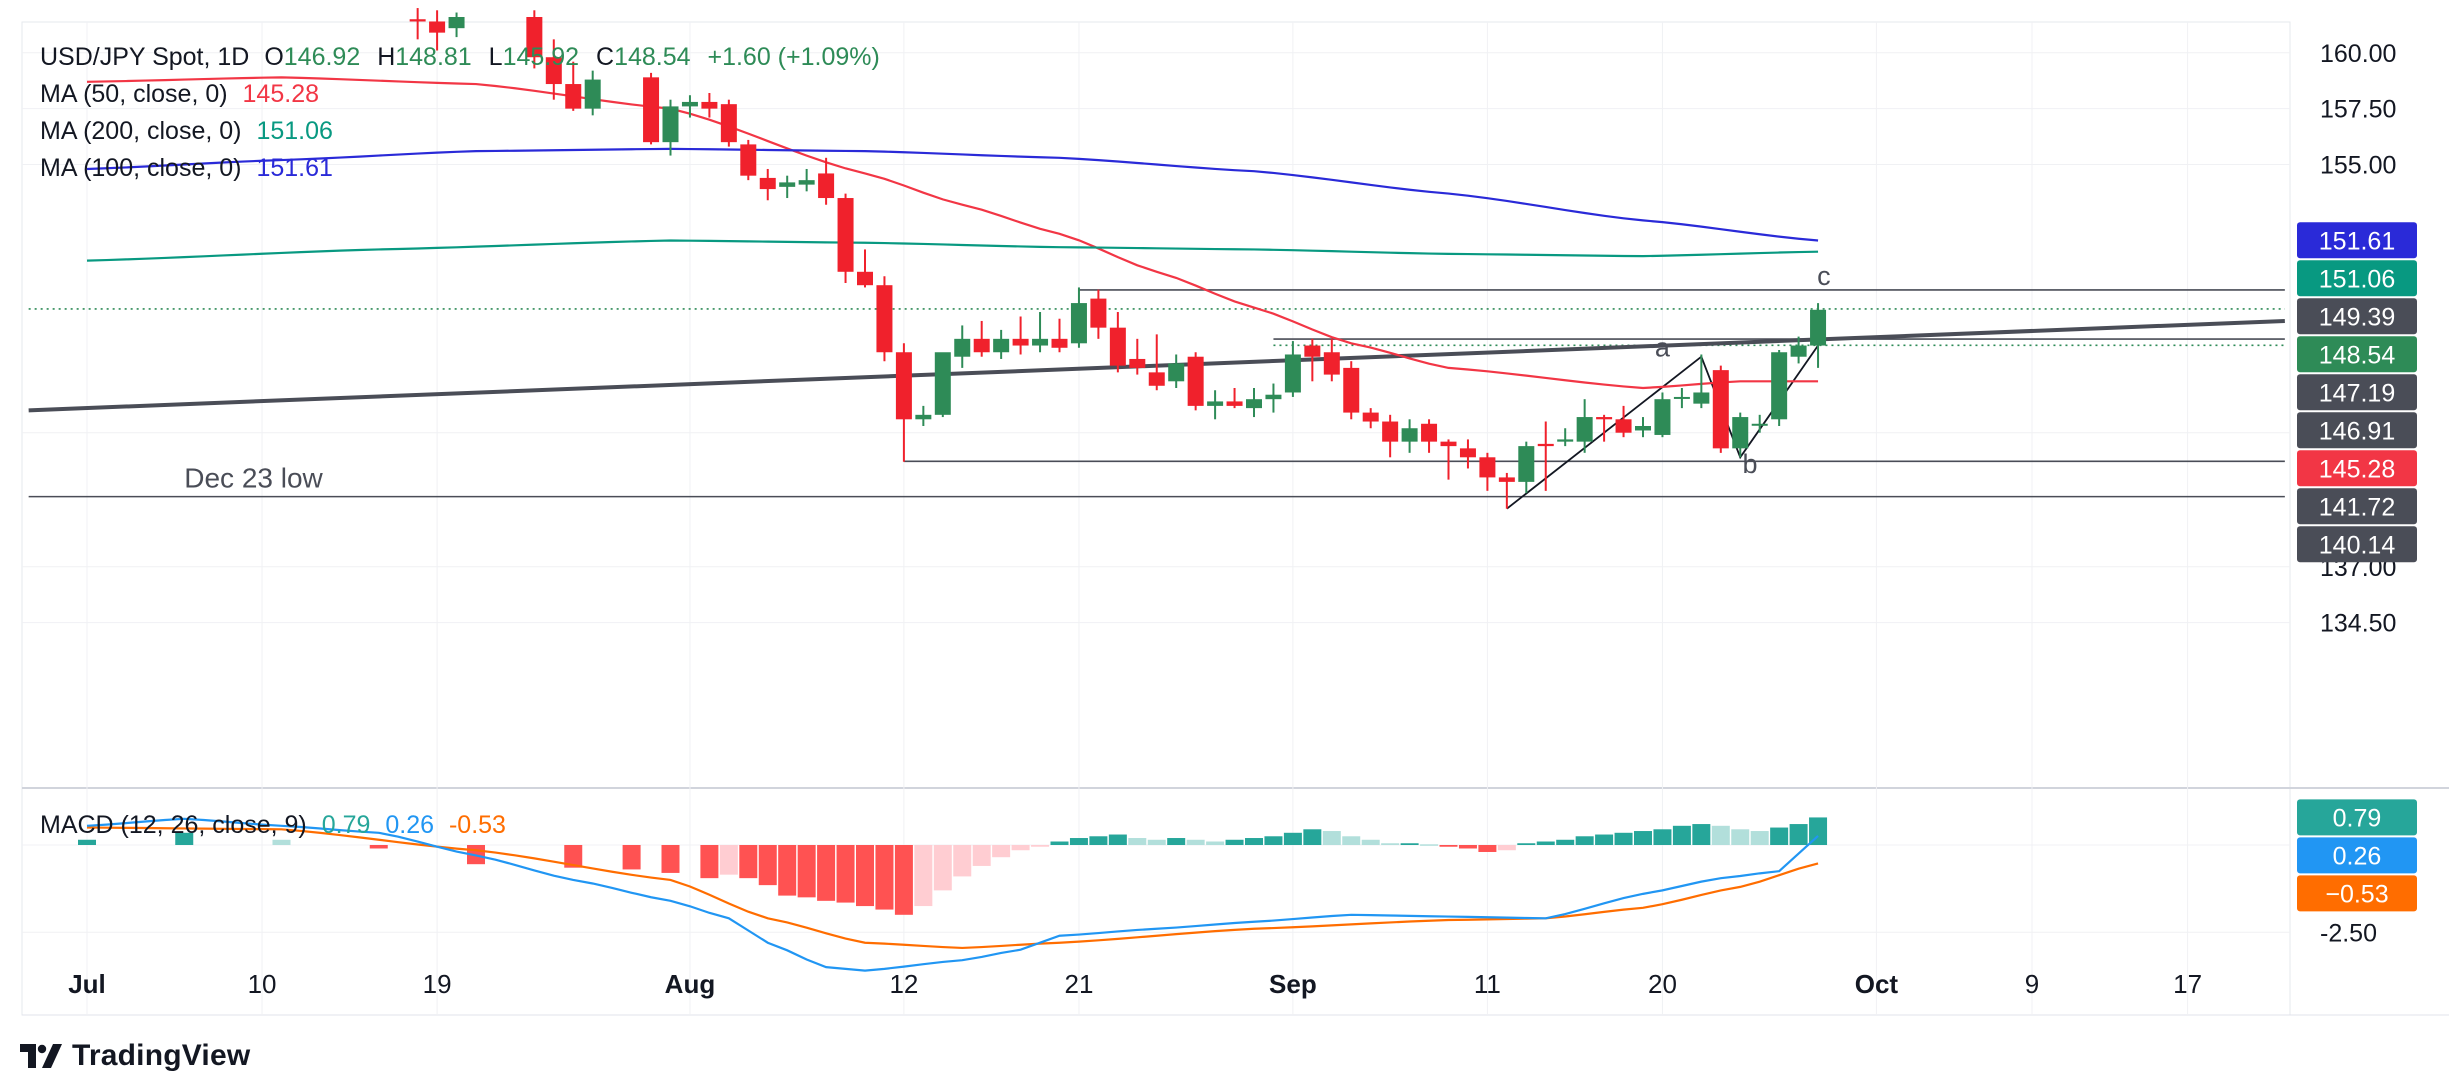  Describe the element at coordinates (294, 168) in the screenshot. I see `ma100-value: 151.61` at that location.